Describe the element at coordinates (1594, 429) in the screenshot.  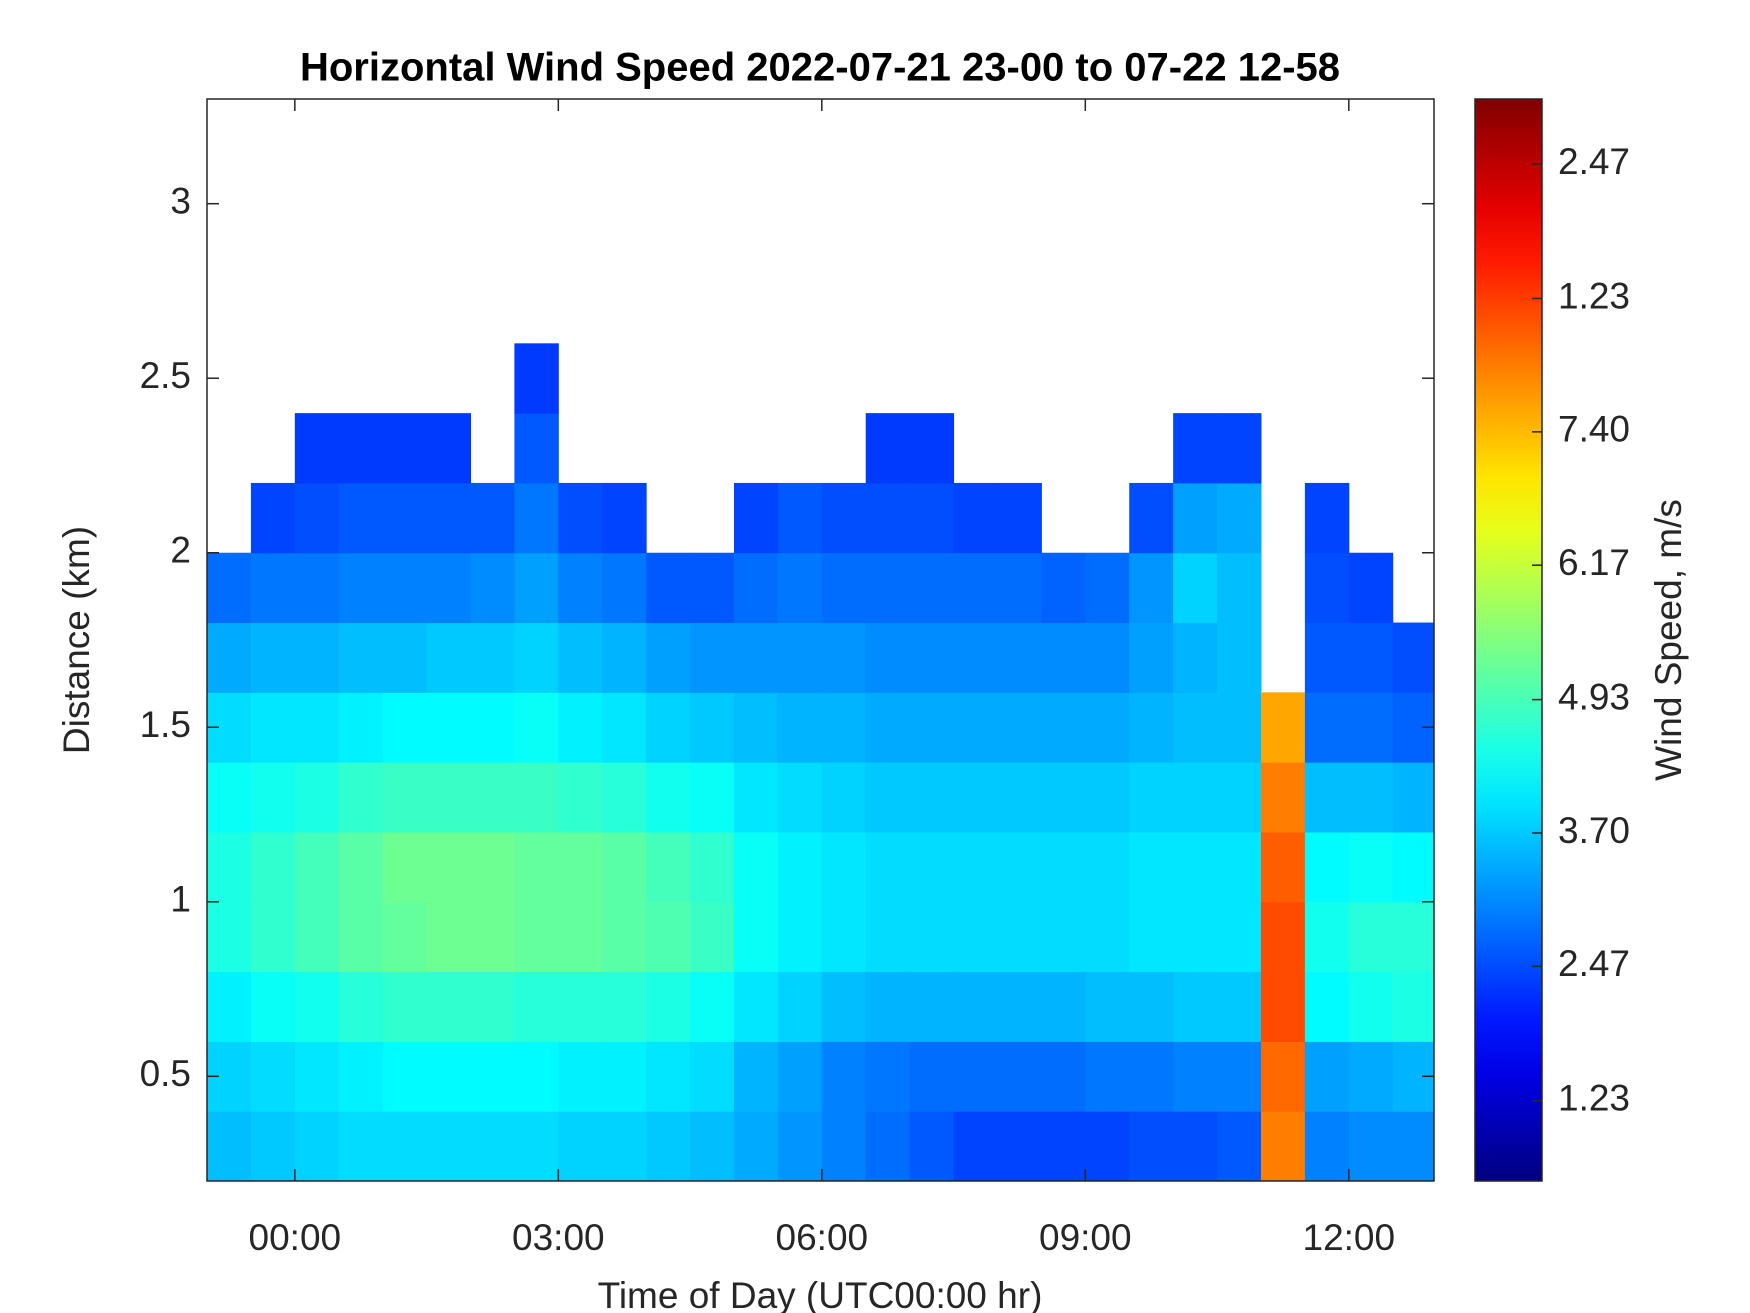
I see `colorbar-tick-label: 7.40` at that location.